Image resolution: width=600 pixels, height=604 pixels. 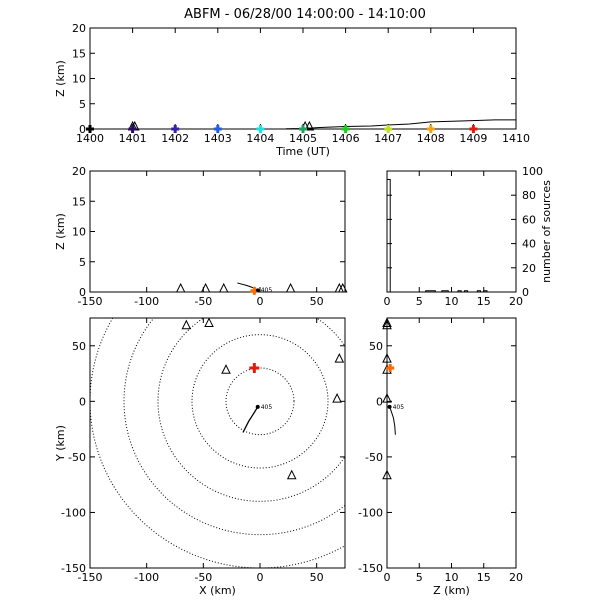 I want to click on z-y-ytick-label: -150, so click(x=370, y=568).